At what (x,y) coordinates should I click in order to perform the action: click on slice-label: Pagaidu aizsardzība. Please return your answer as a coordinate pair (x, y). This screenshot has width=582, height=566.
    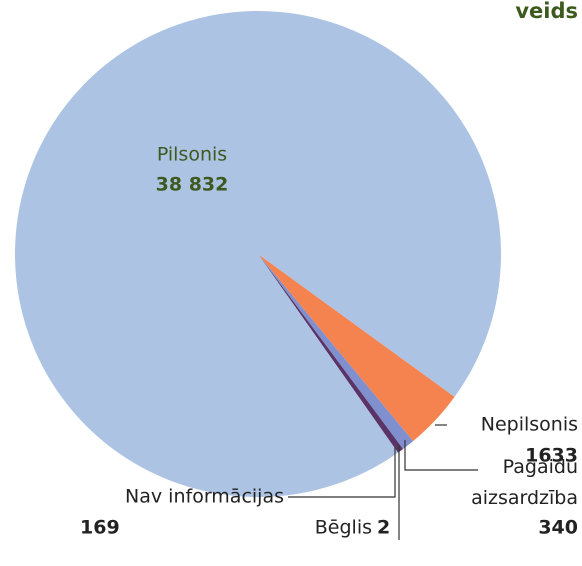
    Looking at the image, I should click on (524, 482).